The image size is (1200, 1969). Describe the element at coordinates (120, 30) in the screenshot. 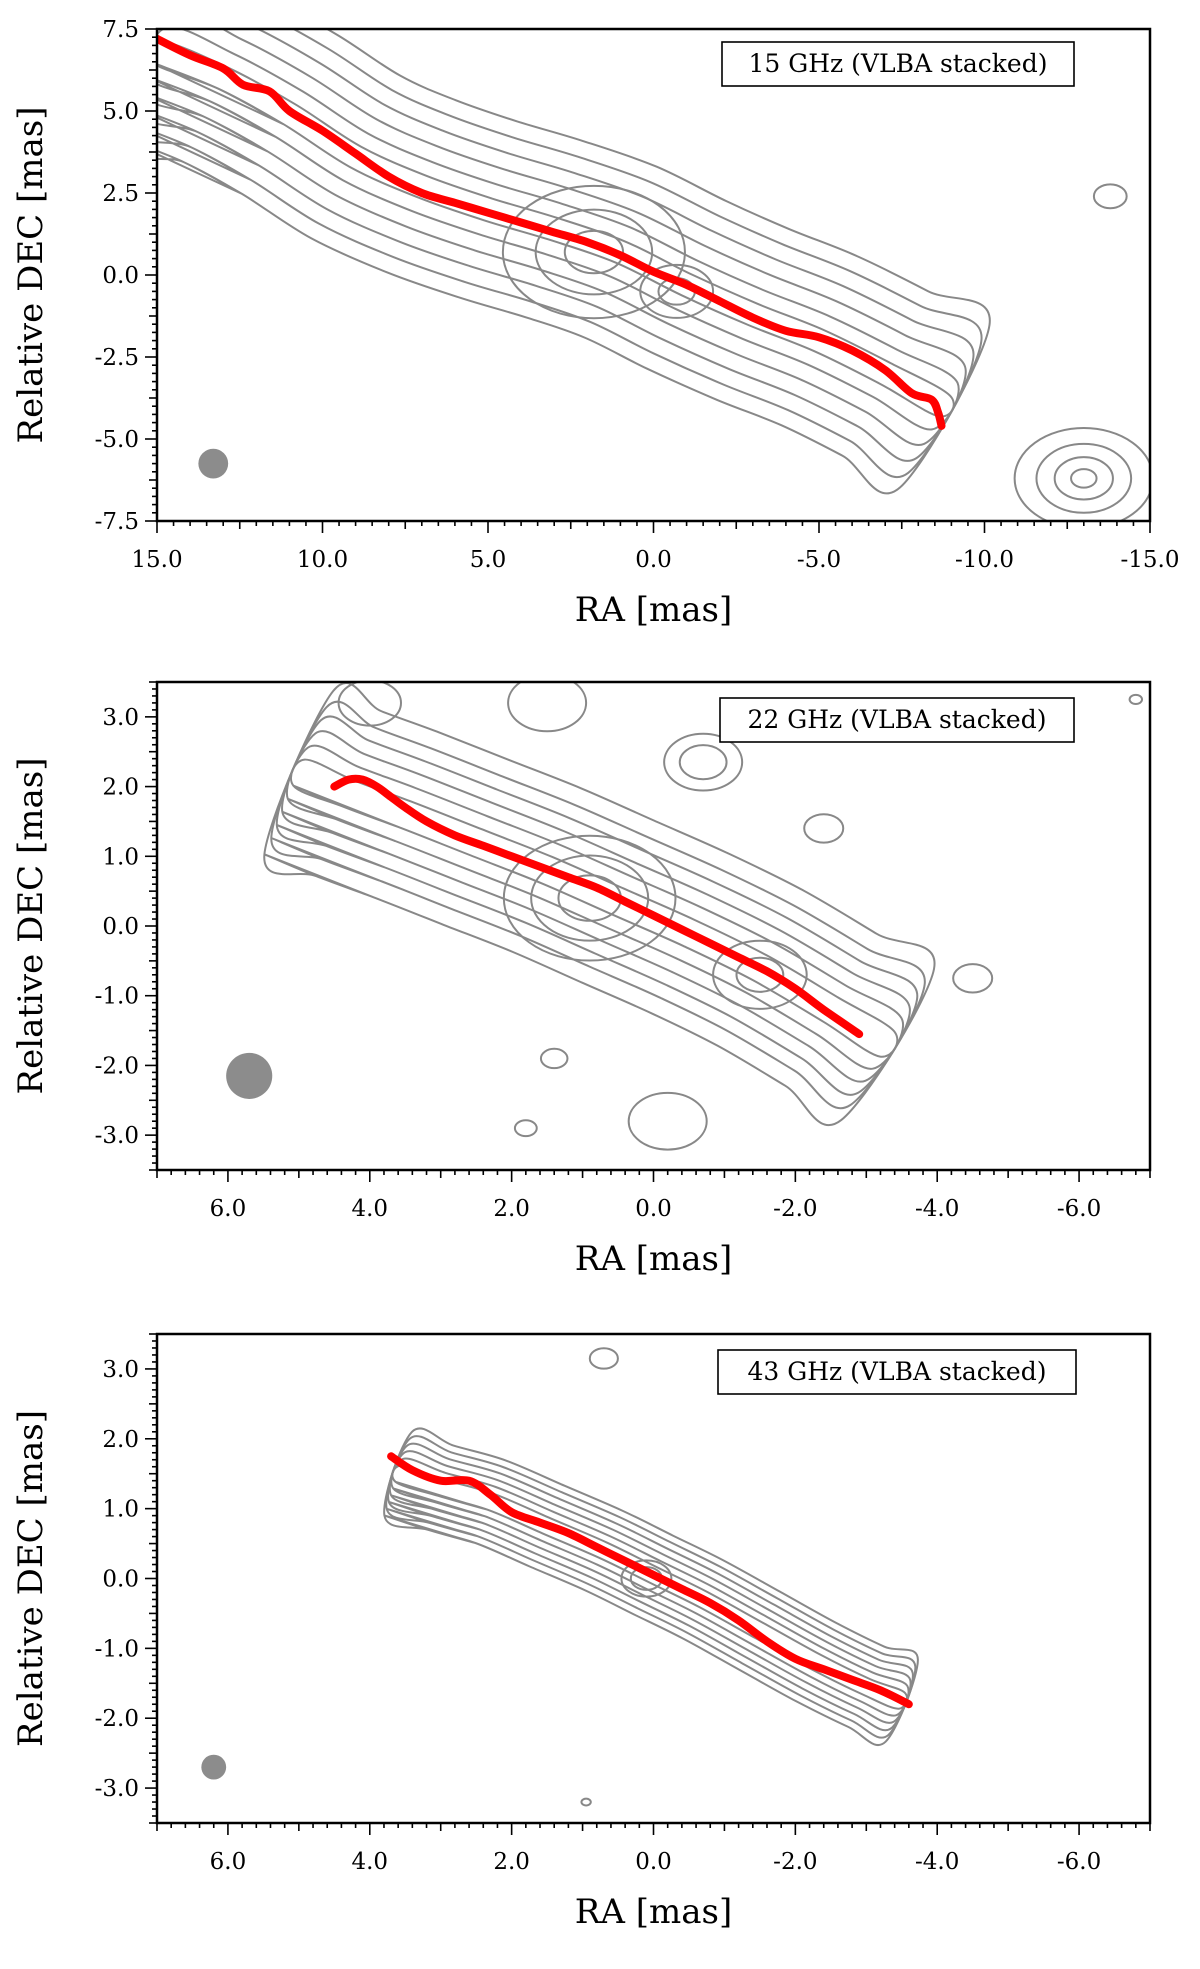

I see `y-tick-label: 7.5` at that location.